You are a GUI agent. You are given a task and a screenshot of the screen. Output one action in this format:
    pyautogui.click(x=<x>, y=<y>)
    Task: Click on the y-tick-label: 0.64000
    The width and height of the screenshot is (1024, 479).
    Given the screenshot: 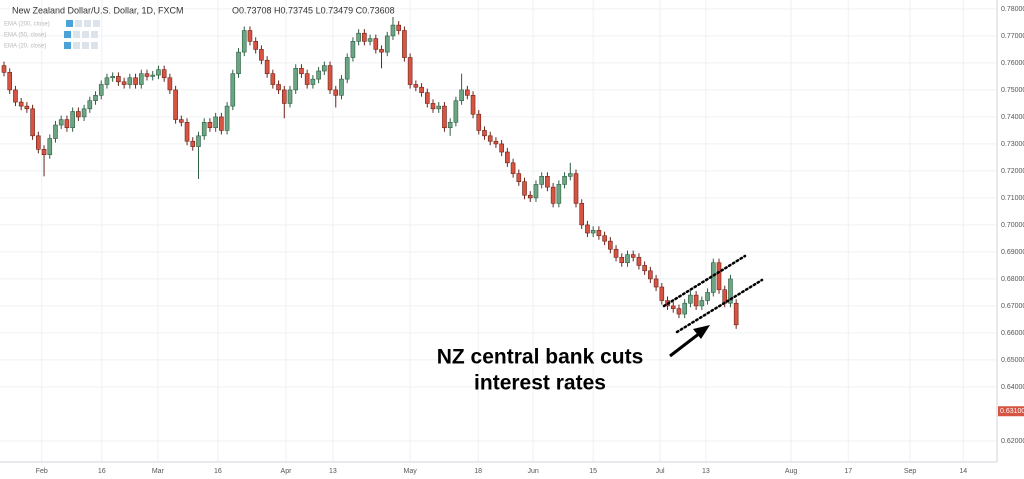 What is the action you would take?
    pyautogui.click(x=1012, y=387)
    